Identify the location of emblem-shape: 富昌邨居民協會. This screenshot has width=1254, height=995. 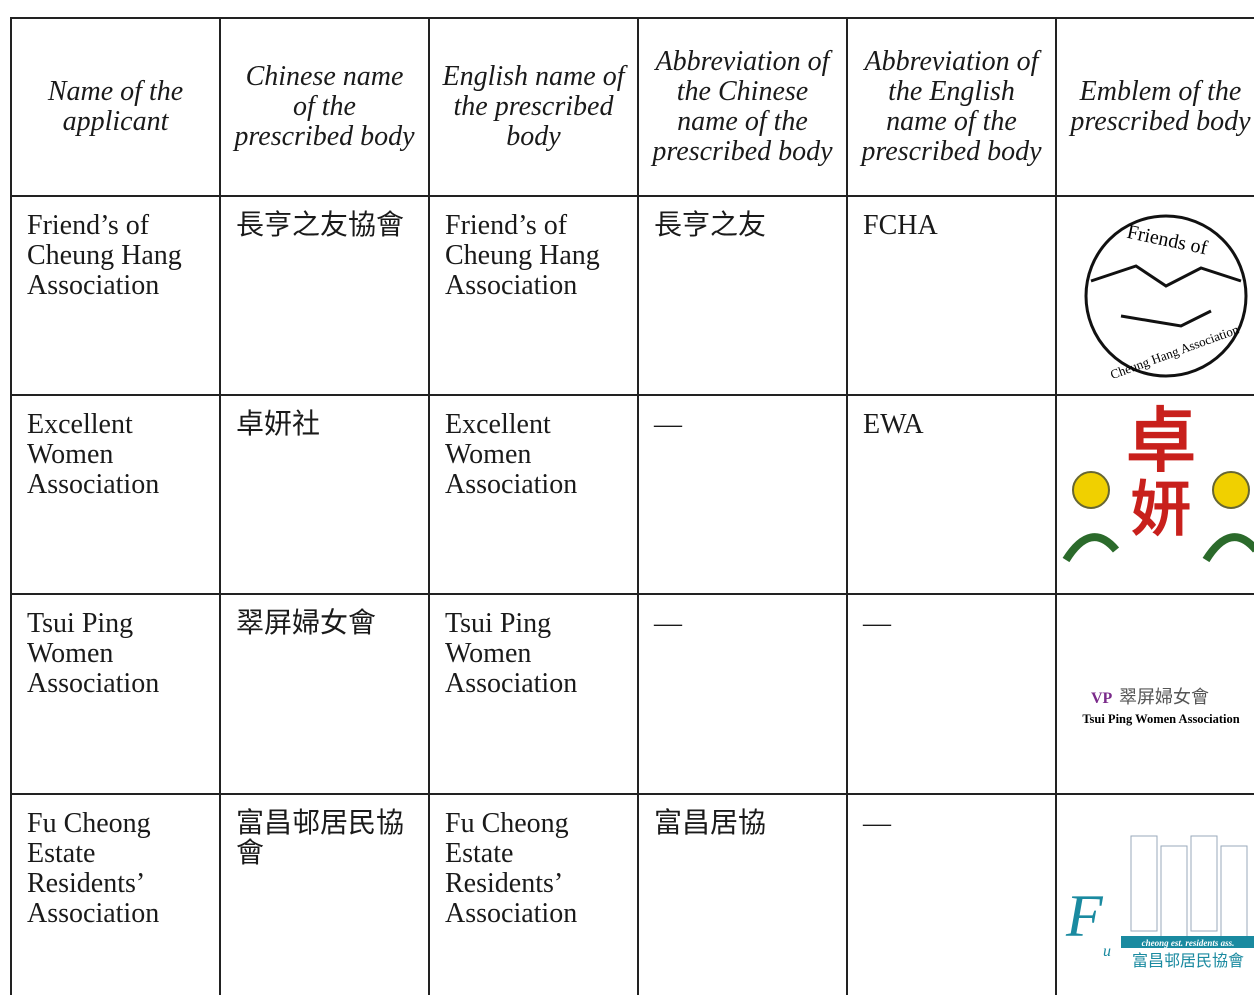
(1188, 961).